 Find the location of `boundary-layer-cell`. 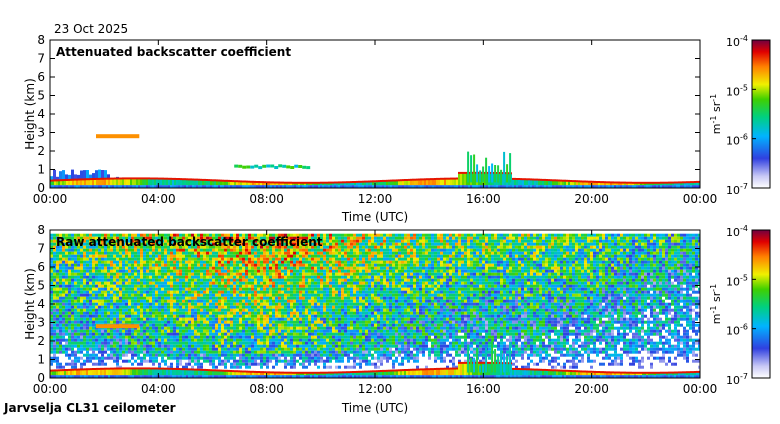

boundary-layer-cell is located at coordinates (151, 182).